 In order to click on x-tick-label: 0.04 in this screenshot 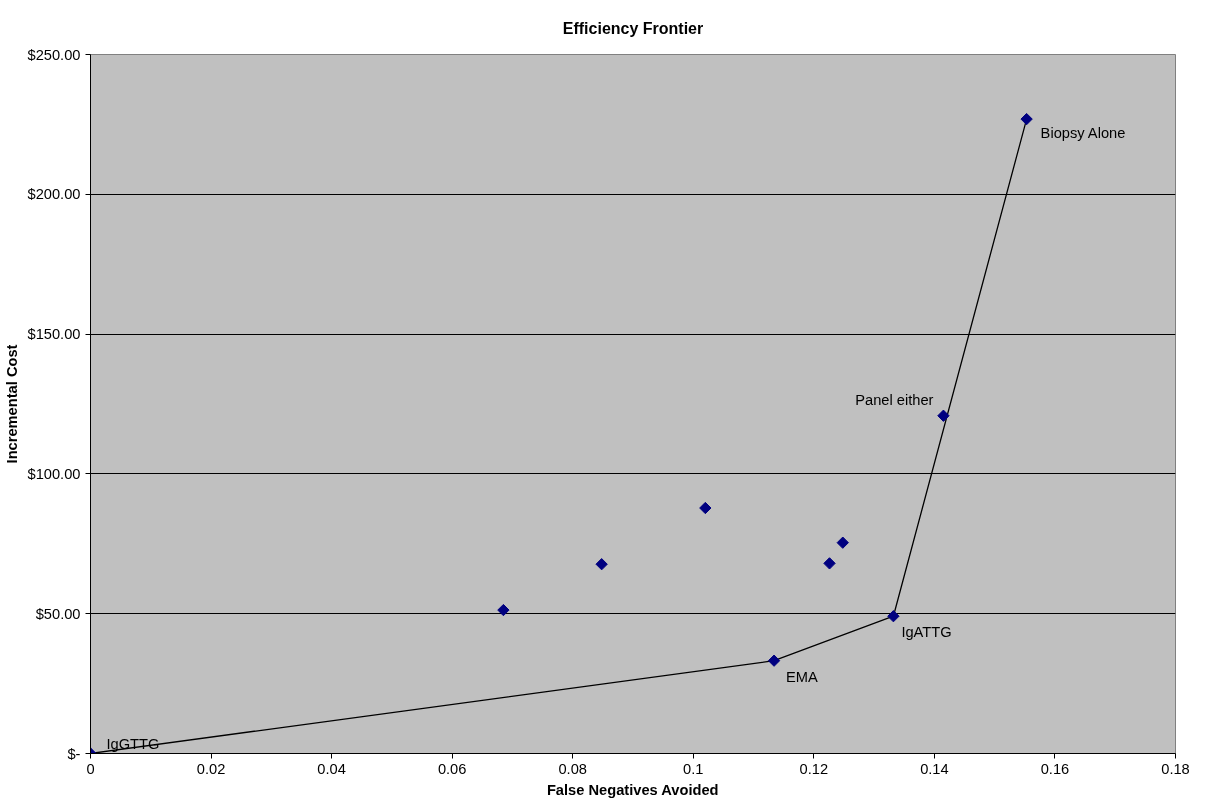, I will do `click(331, 768)`.